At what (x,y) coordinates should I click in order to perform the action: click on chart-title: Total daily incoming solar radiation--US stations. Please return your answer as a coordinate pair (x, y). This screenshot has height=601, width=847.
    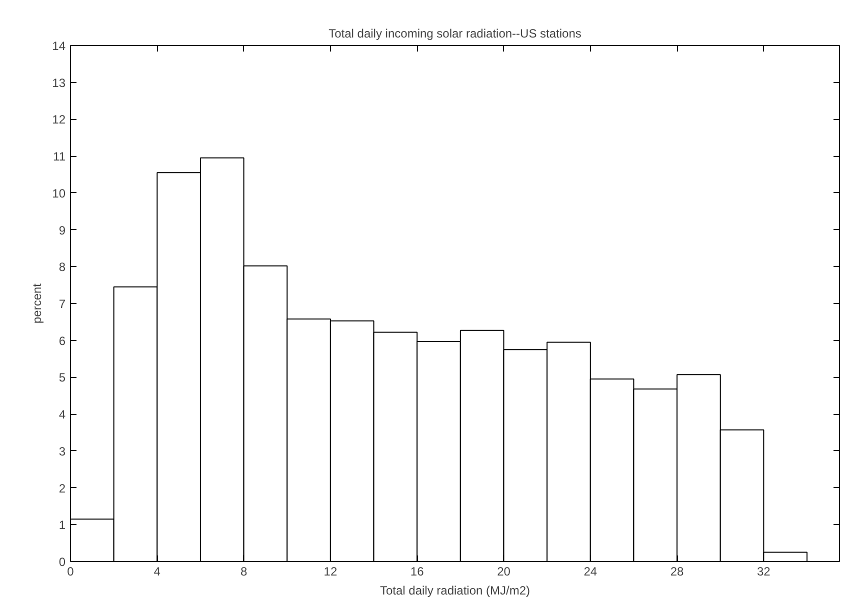
    Looking at the image, I should click on (455, 33).